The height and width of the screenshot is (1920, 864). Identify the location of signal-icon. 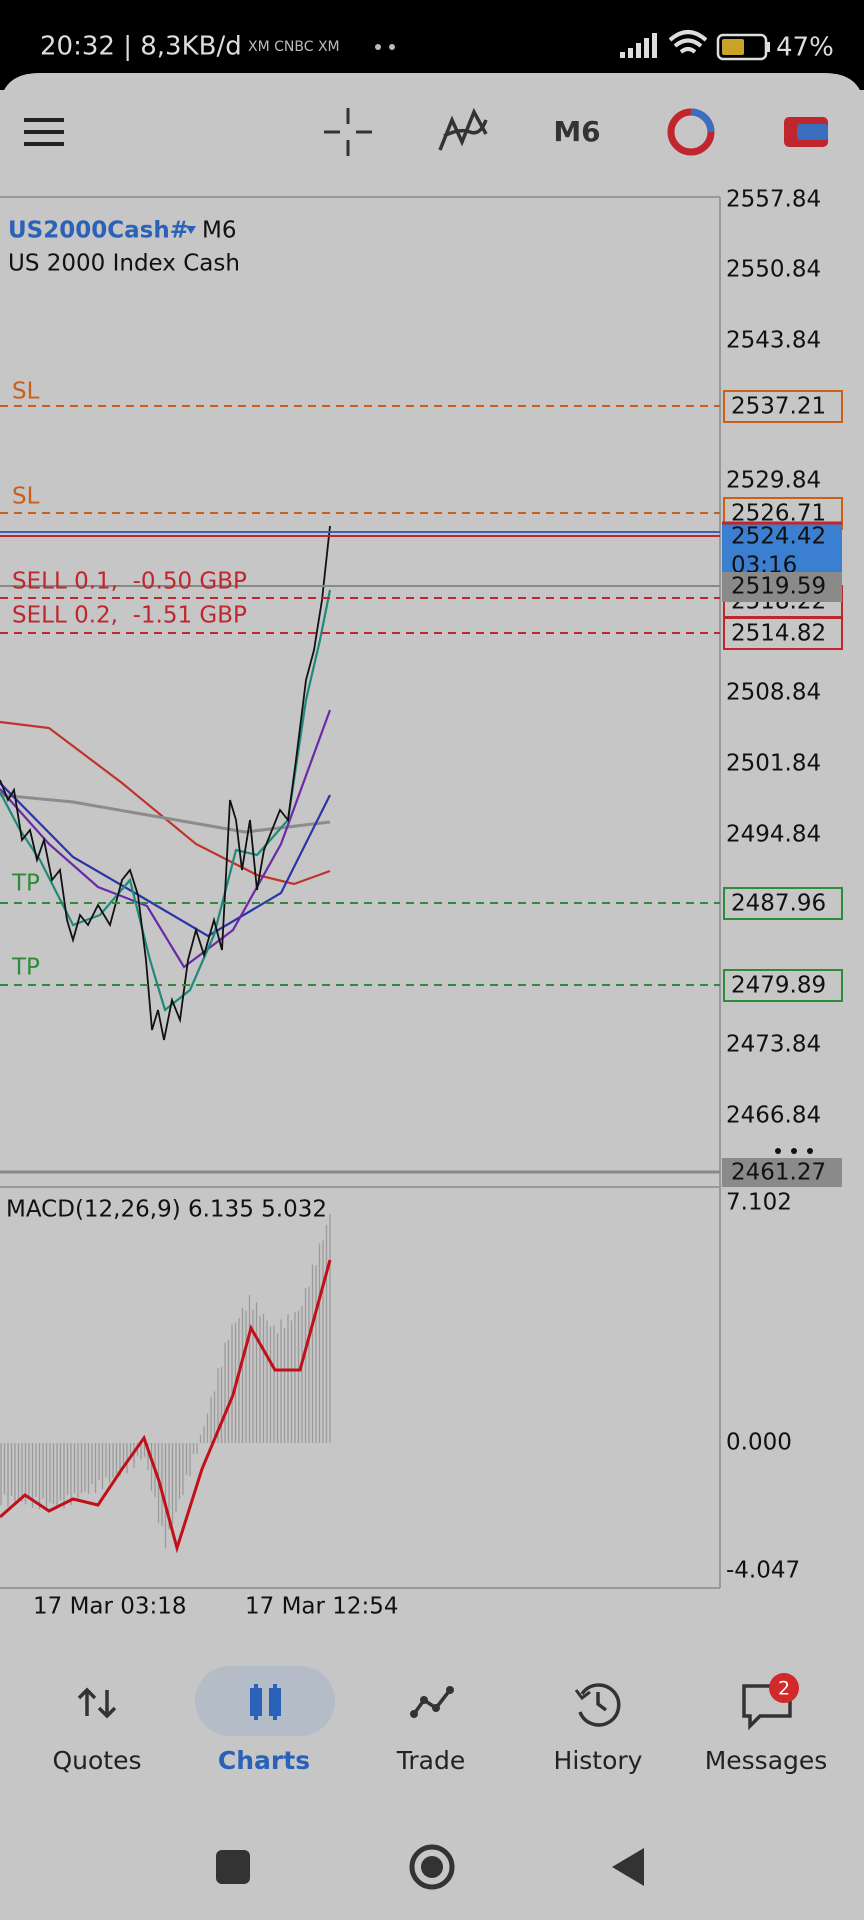
(638, 45).